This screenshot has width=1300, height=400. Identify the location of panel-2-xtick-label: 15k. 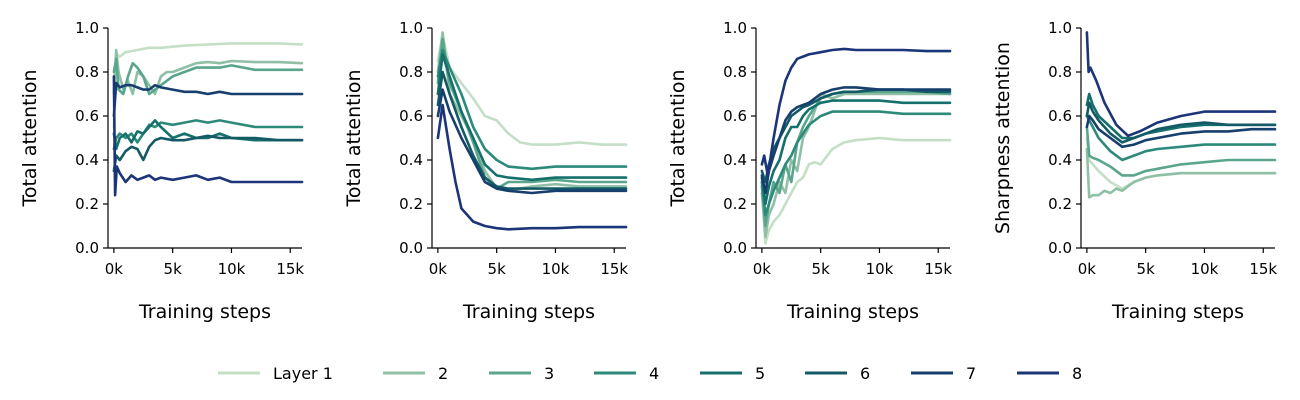
(614, 269).